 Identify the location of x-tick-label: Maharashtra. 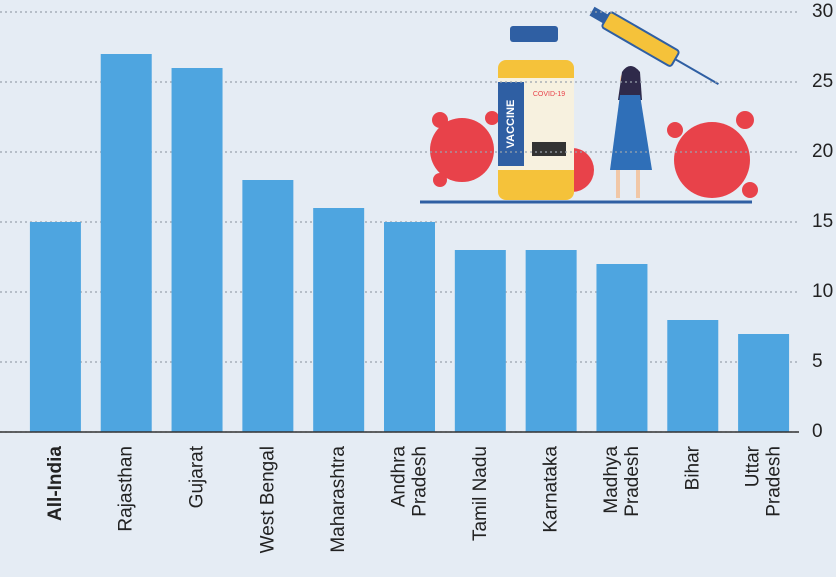
(339, 499).